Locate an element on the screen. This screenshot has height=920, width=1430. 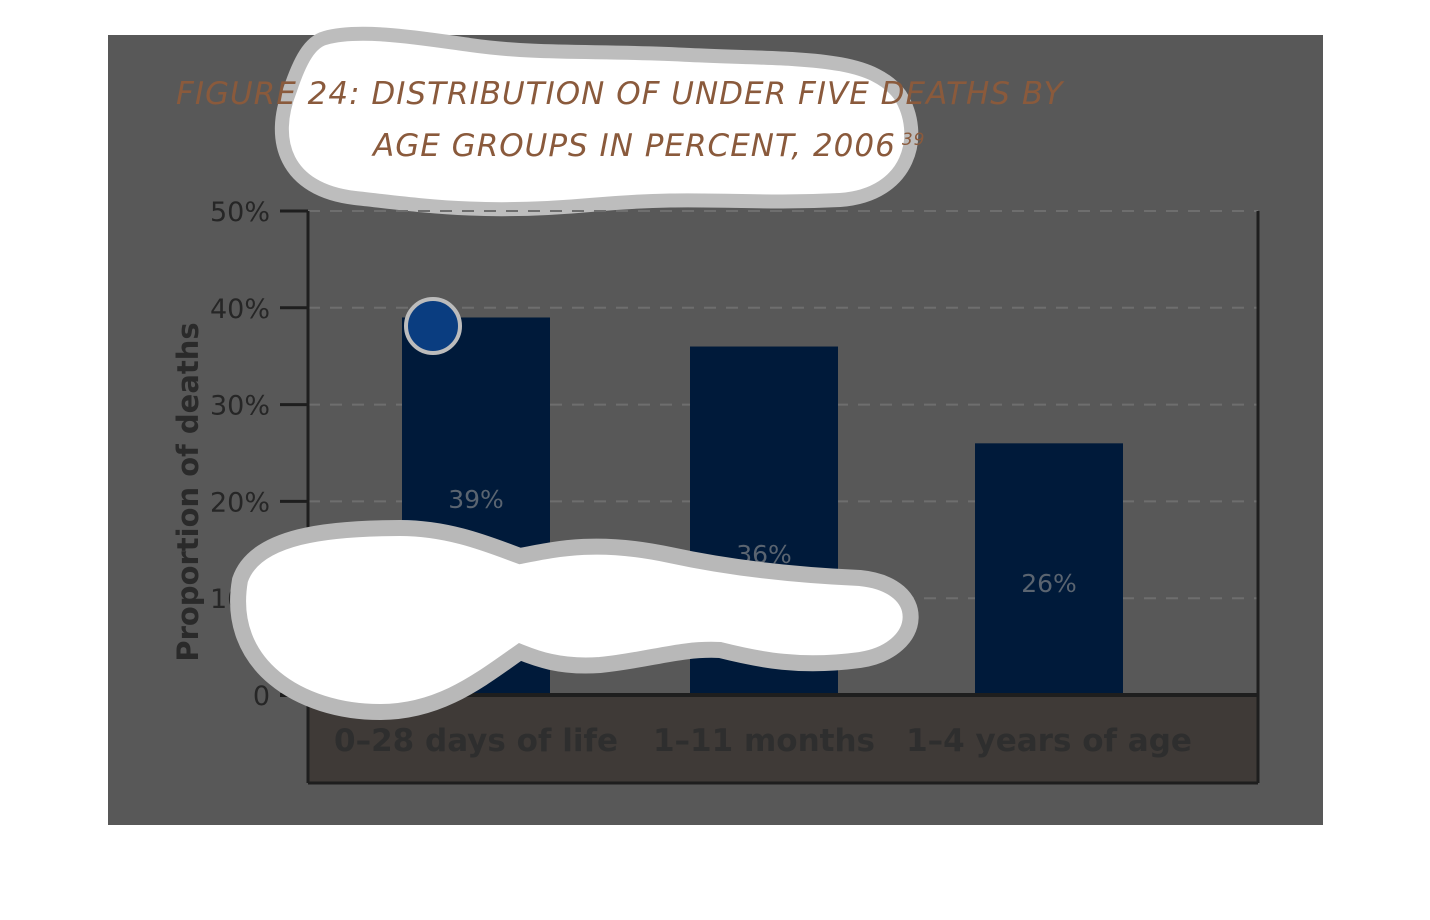
chart-title-line-2-text: AGE GROUPS IN PERCENT, 2006 is located at coordinates (634, 146).